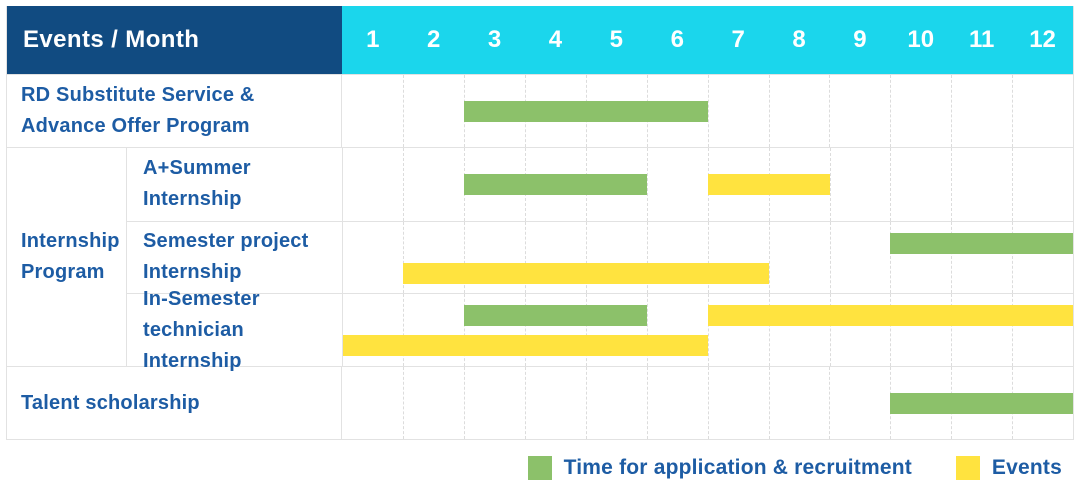  I want to click on row-talent-scholarship: Talent scholarship, so click(540, 402).